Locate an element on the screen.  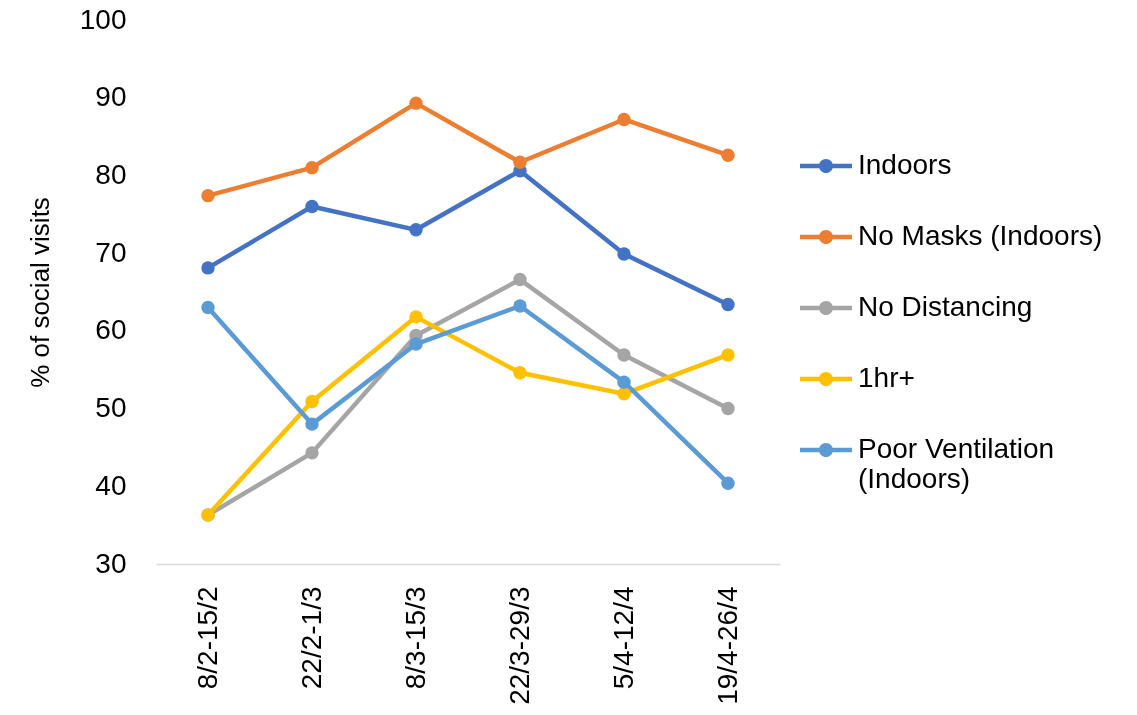
x-tick-label: 8/3-15/3 is located at coordinates (415, 638).